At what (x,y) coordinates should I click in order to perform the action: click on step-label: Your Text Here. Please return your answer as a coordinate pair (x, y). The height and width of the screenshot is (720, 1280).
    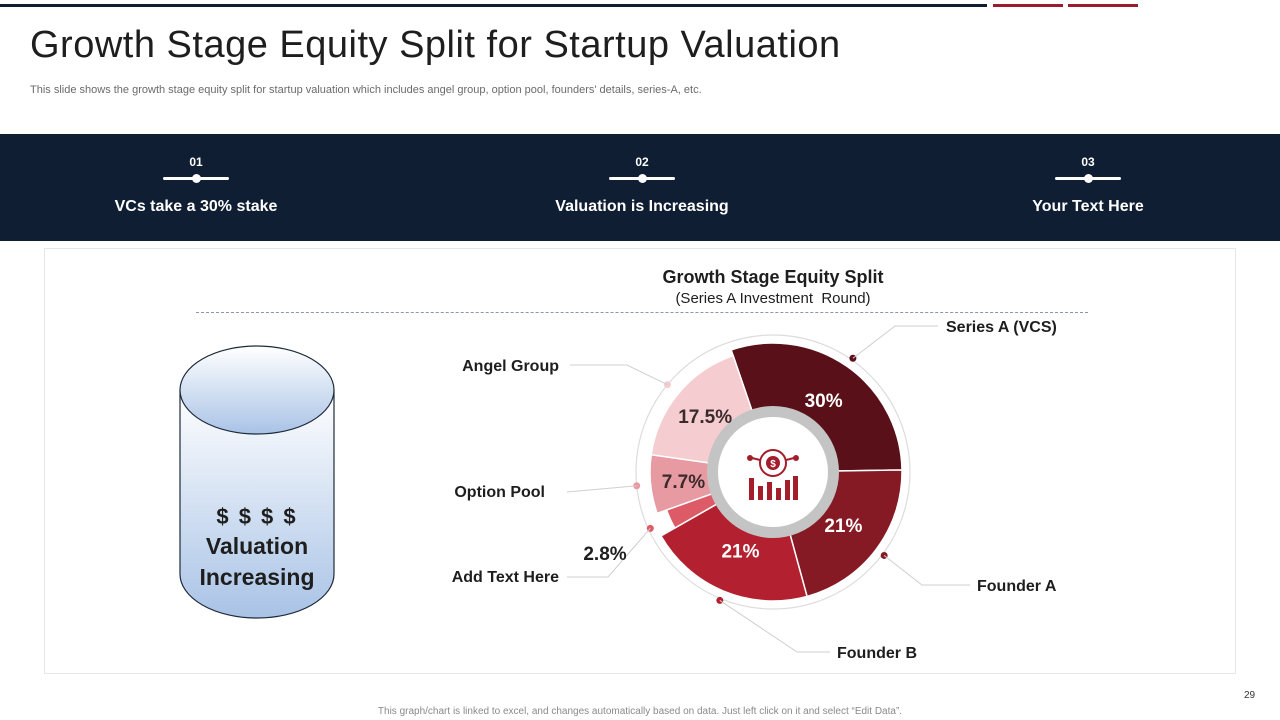
    Looking at the image, I should click on (1088, 206).